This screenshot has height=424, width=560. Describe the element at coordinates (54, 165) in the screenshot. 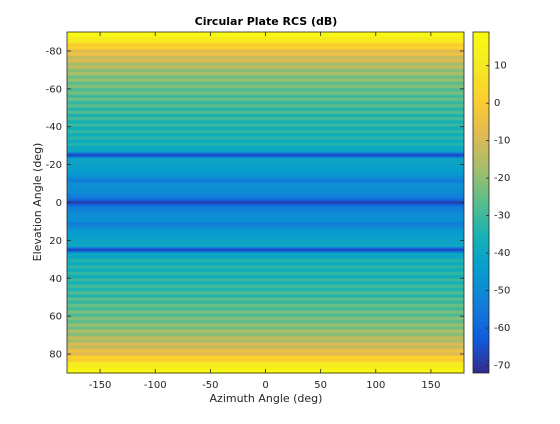

I see `y-tick-label: -20` at that location.